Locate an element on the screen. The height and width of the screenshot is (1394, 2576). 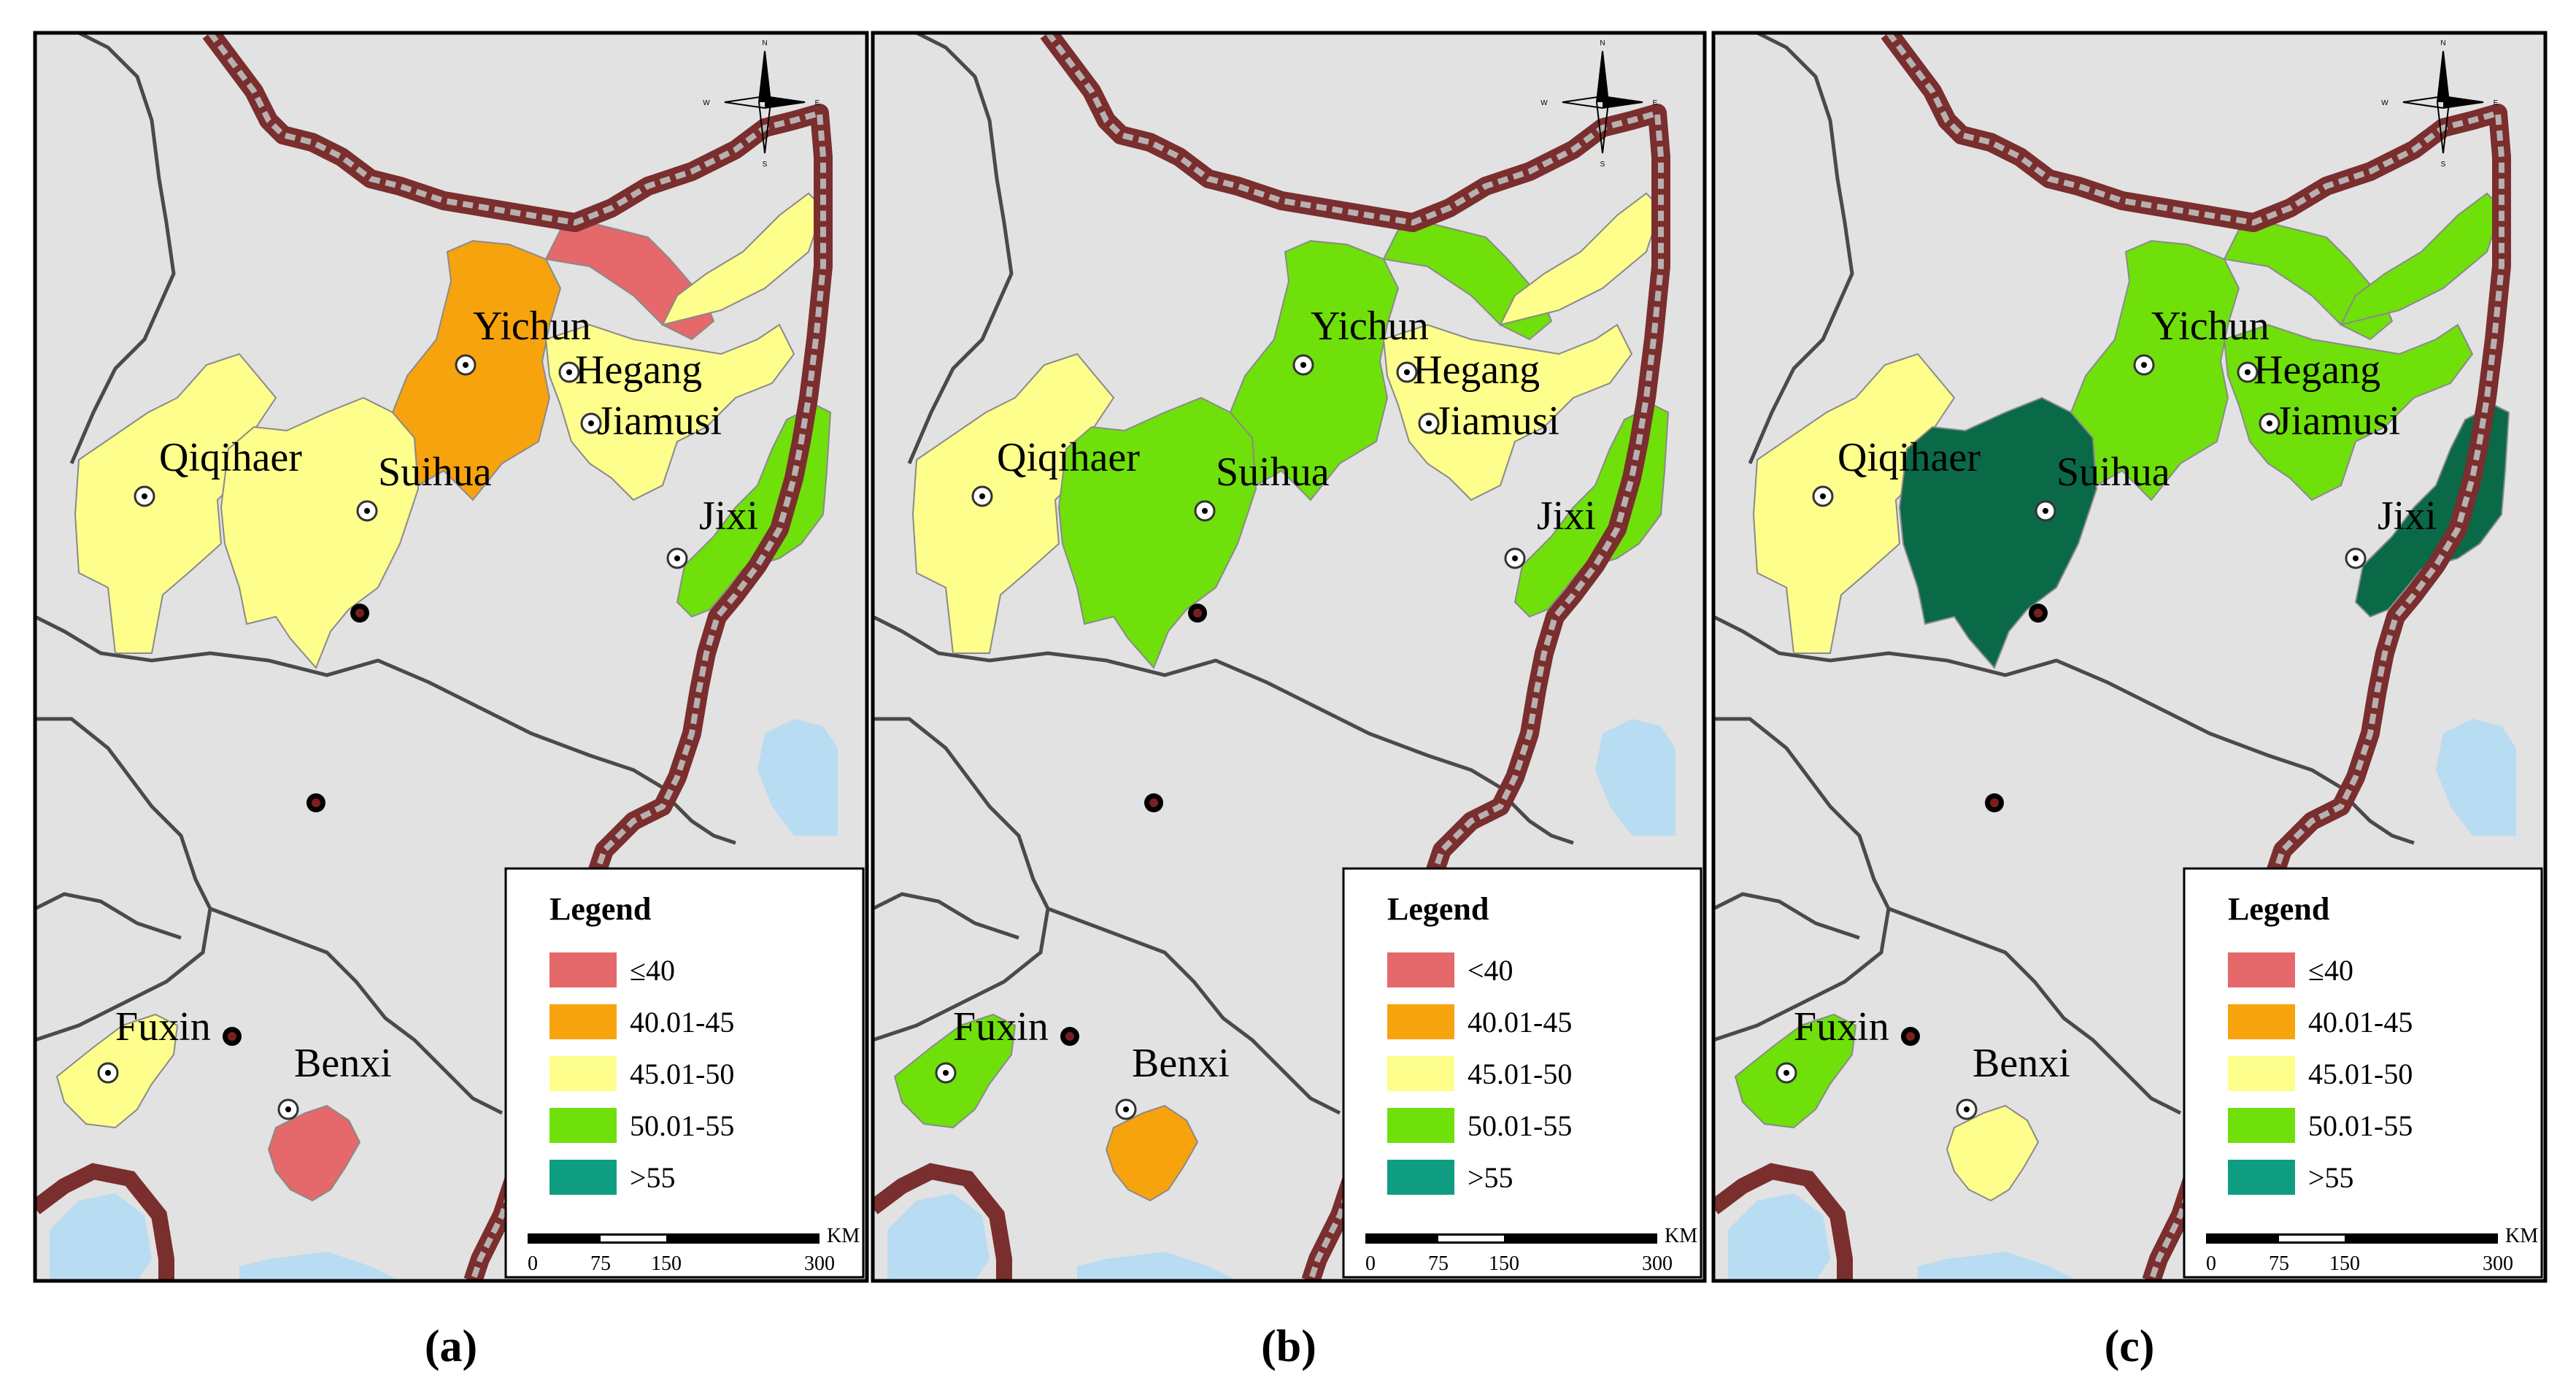
legend-label-0: <40 is located at coordinates (1491, 970).